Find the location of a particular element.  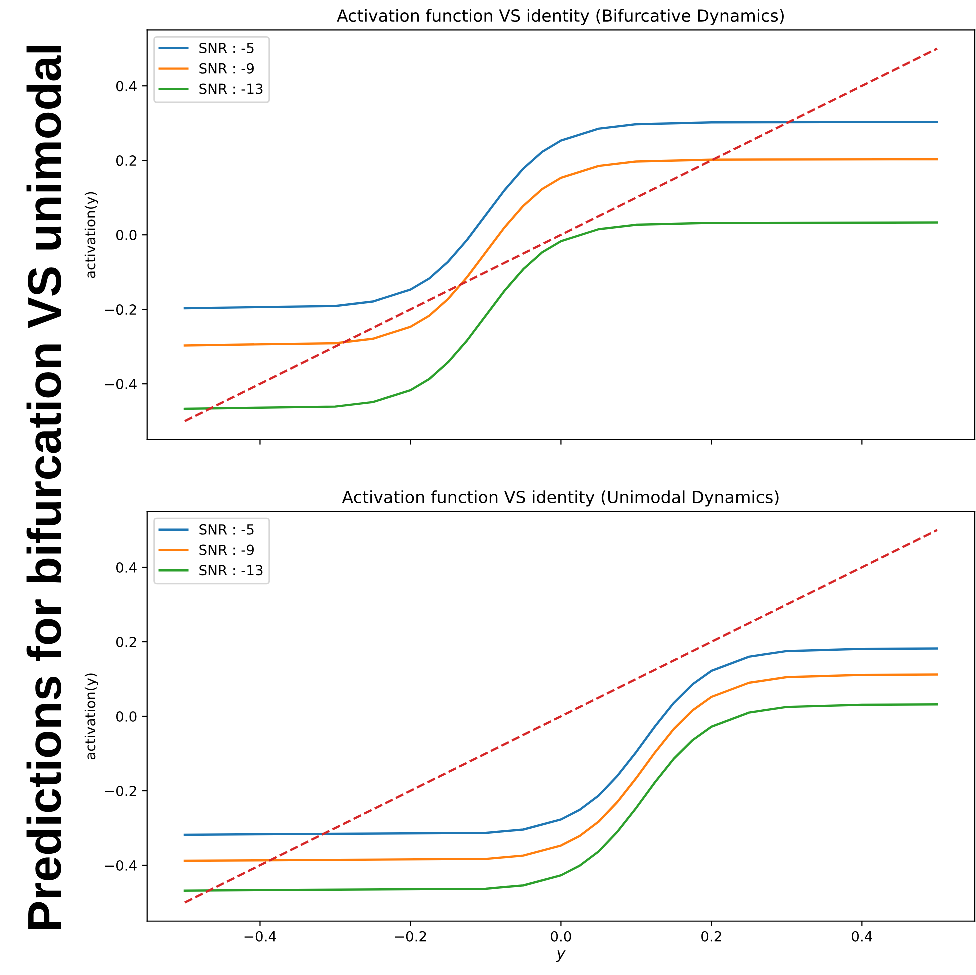

x-tick-label: 0.4 is located at coordinates (862, 936).